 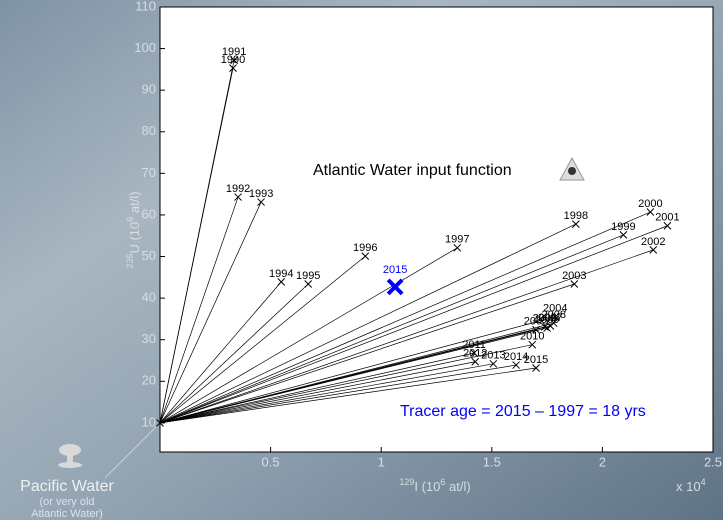 What do you see at coordinates (66, 502) in the screenshot?
I see `source-note: (or very old` at bounding box center [66, 502].